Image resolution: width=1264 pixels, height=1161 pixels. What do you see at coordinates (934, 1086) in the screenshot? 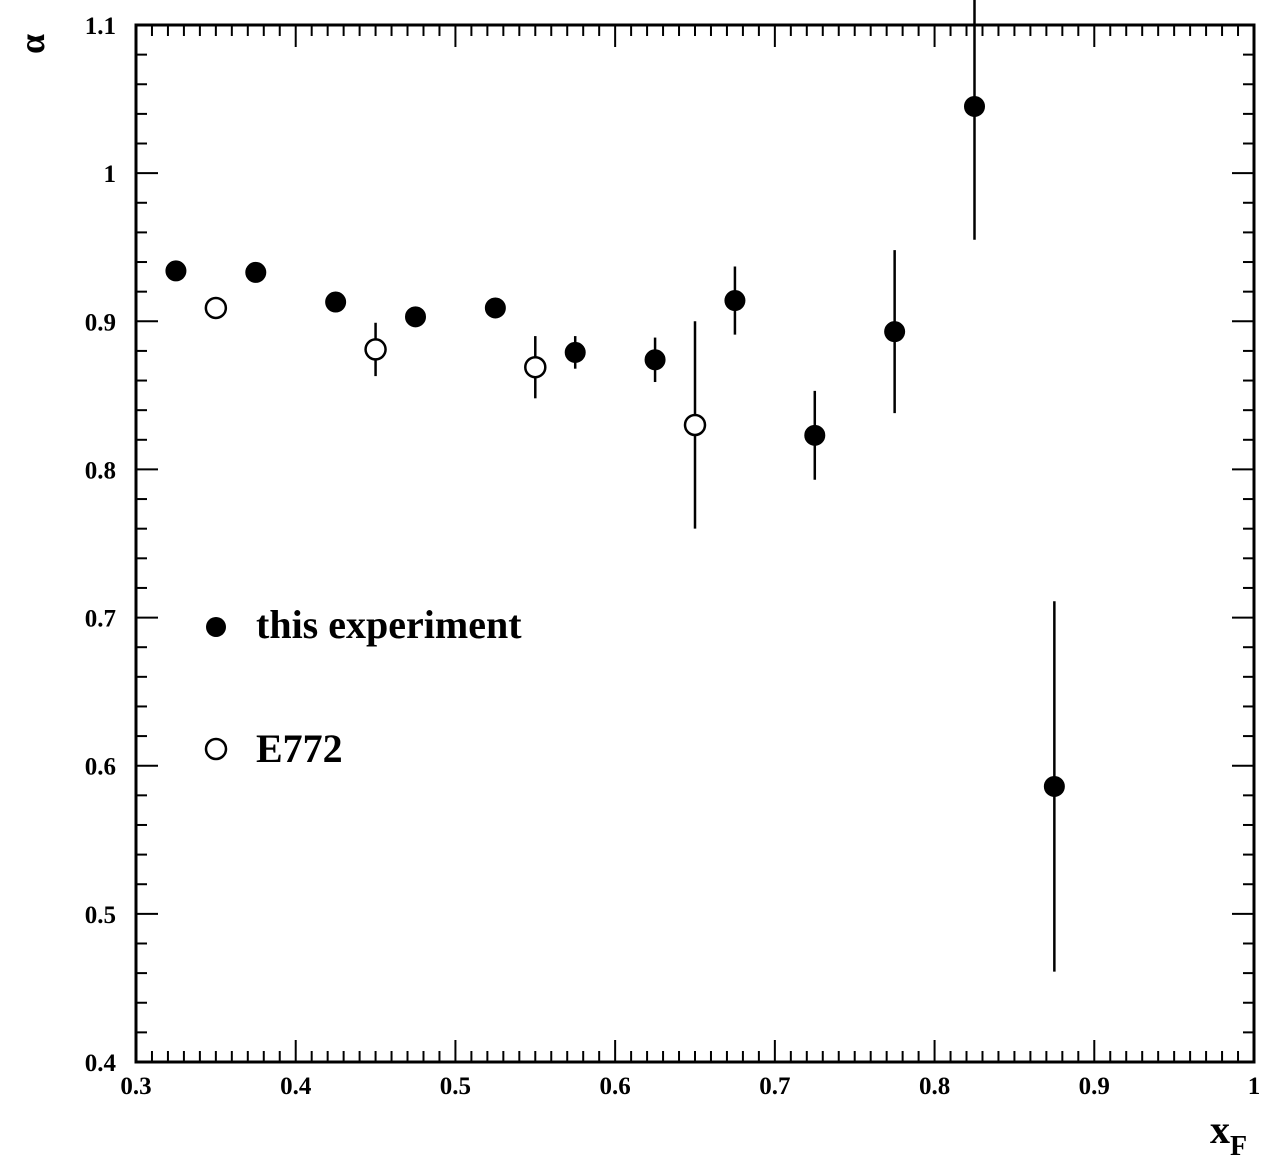
I see `x-tick-label: 0.8` at bounding box center [934, 1086].